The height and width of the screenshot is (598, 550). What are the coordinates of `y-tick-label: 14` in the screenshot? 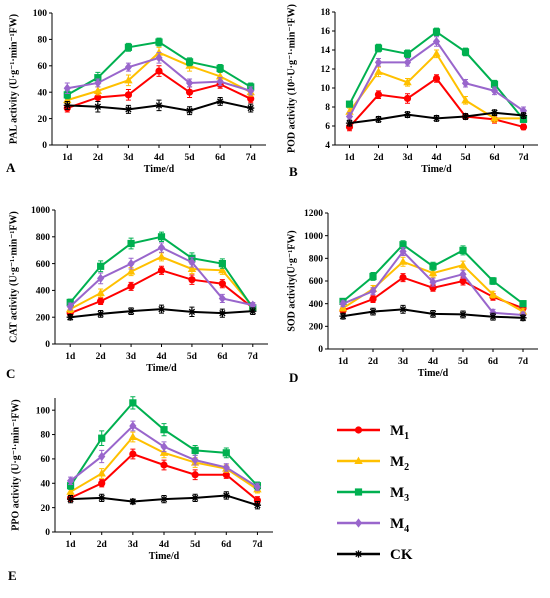 It's located at (326, 51).